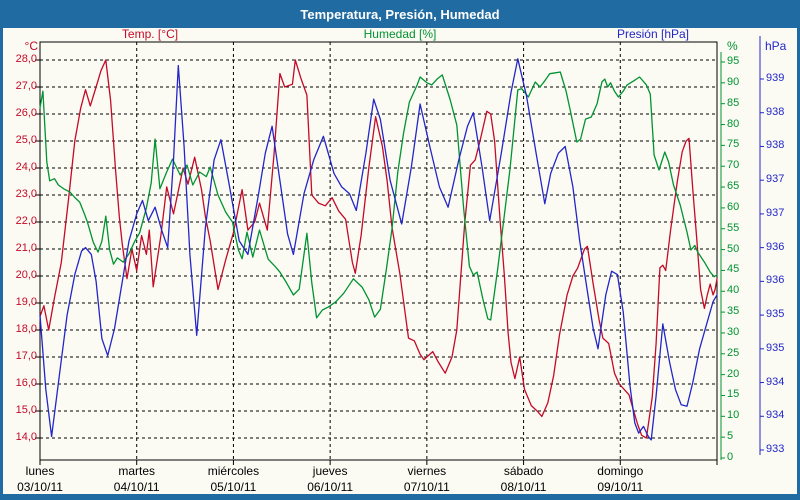  What do you see at coordinates (733, 331) in the screenshot?
I see `humidity-tick-label: 30` at bounding box center [733, 331].